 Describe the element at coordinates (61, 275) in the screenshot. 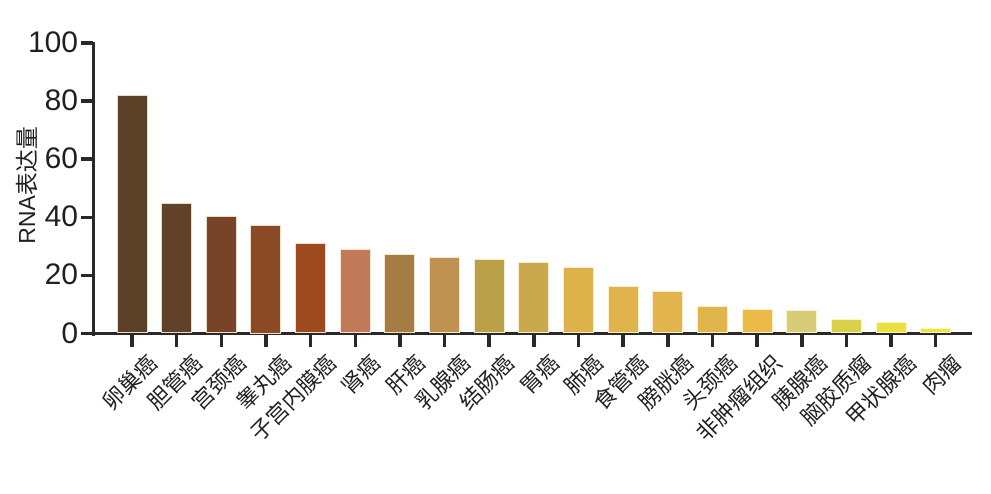

I see `y-tick-label: 20` at that location.